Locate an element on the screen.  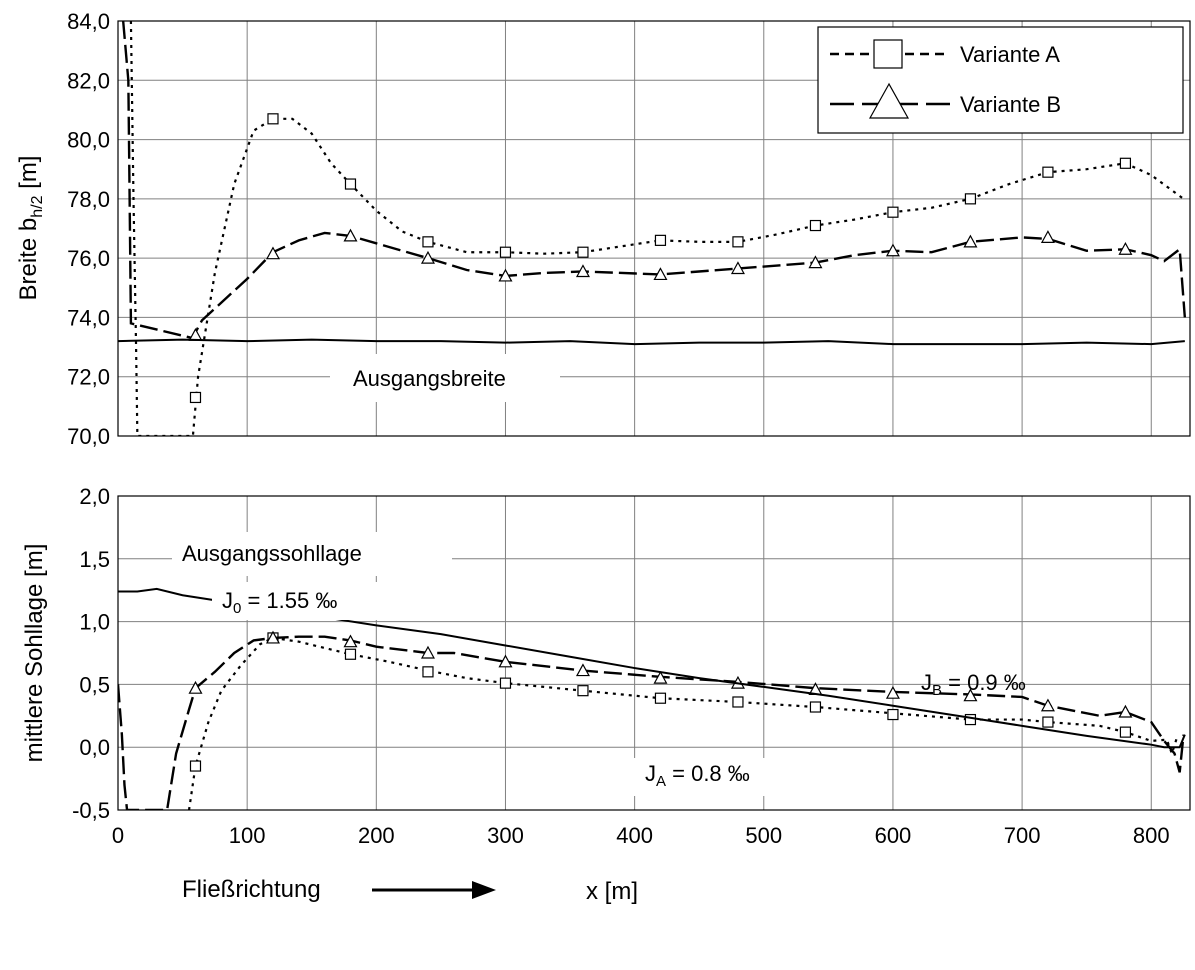
slope-label-jb: JB = 0.9 ‰ is located at coordinates (973, 684).